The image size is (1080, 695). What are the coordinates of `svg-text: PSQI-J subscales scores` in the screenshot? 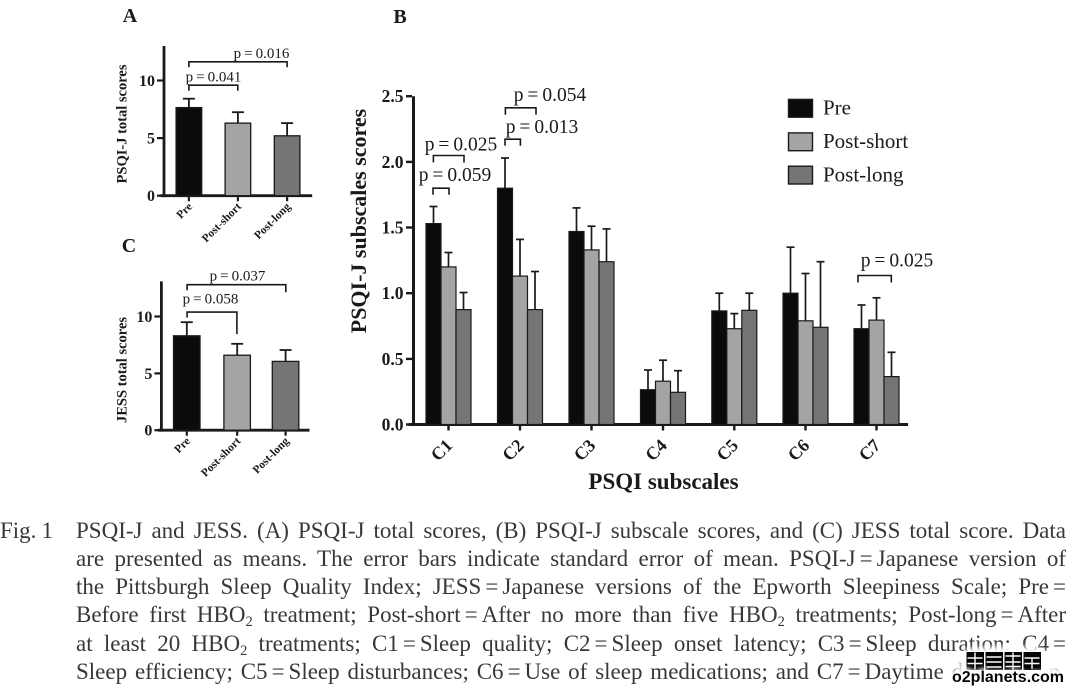 It's located at (358, 220).